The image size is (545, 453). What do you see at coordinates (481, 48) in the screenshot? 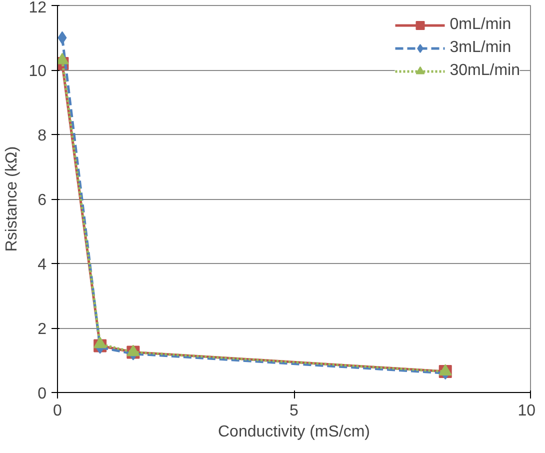
I see `legend-label: 3mL/min` at bounding box center [481, 48].